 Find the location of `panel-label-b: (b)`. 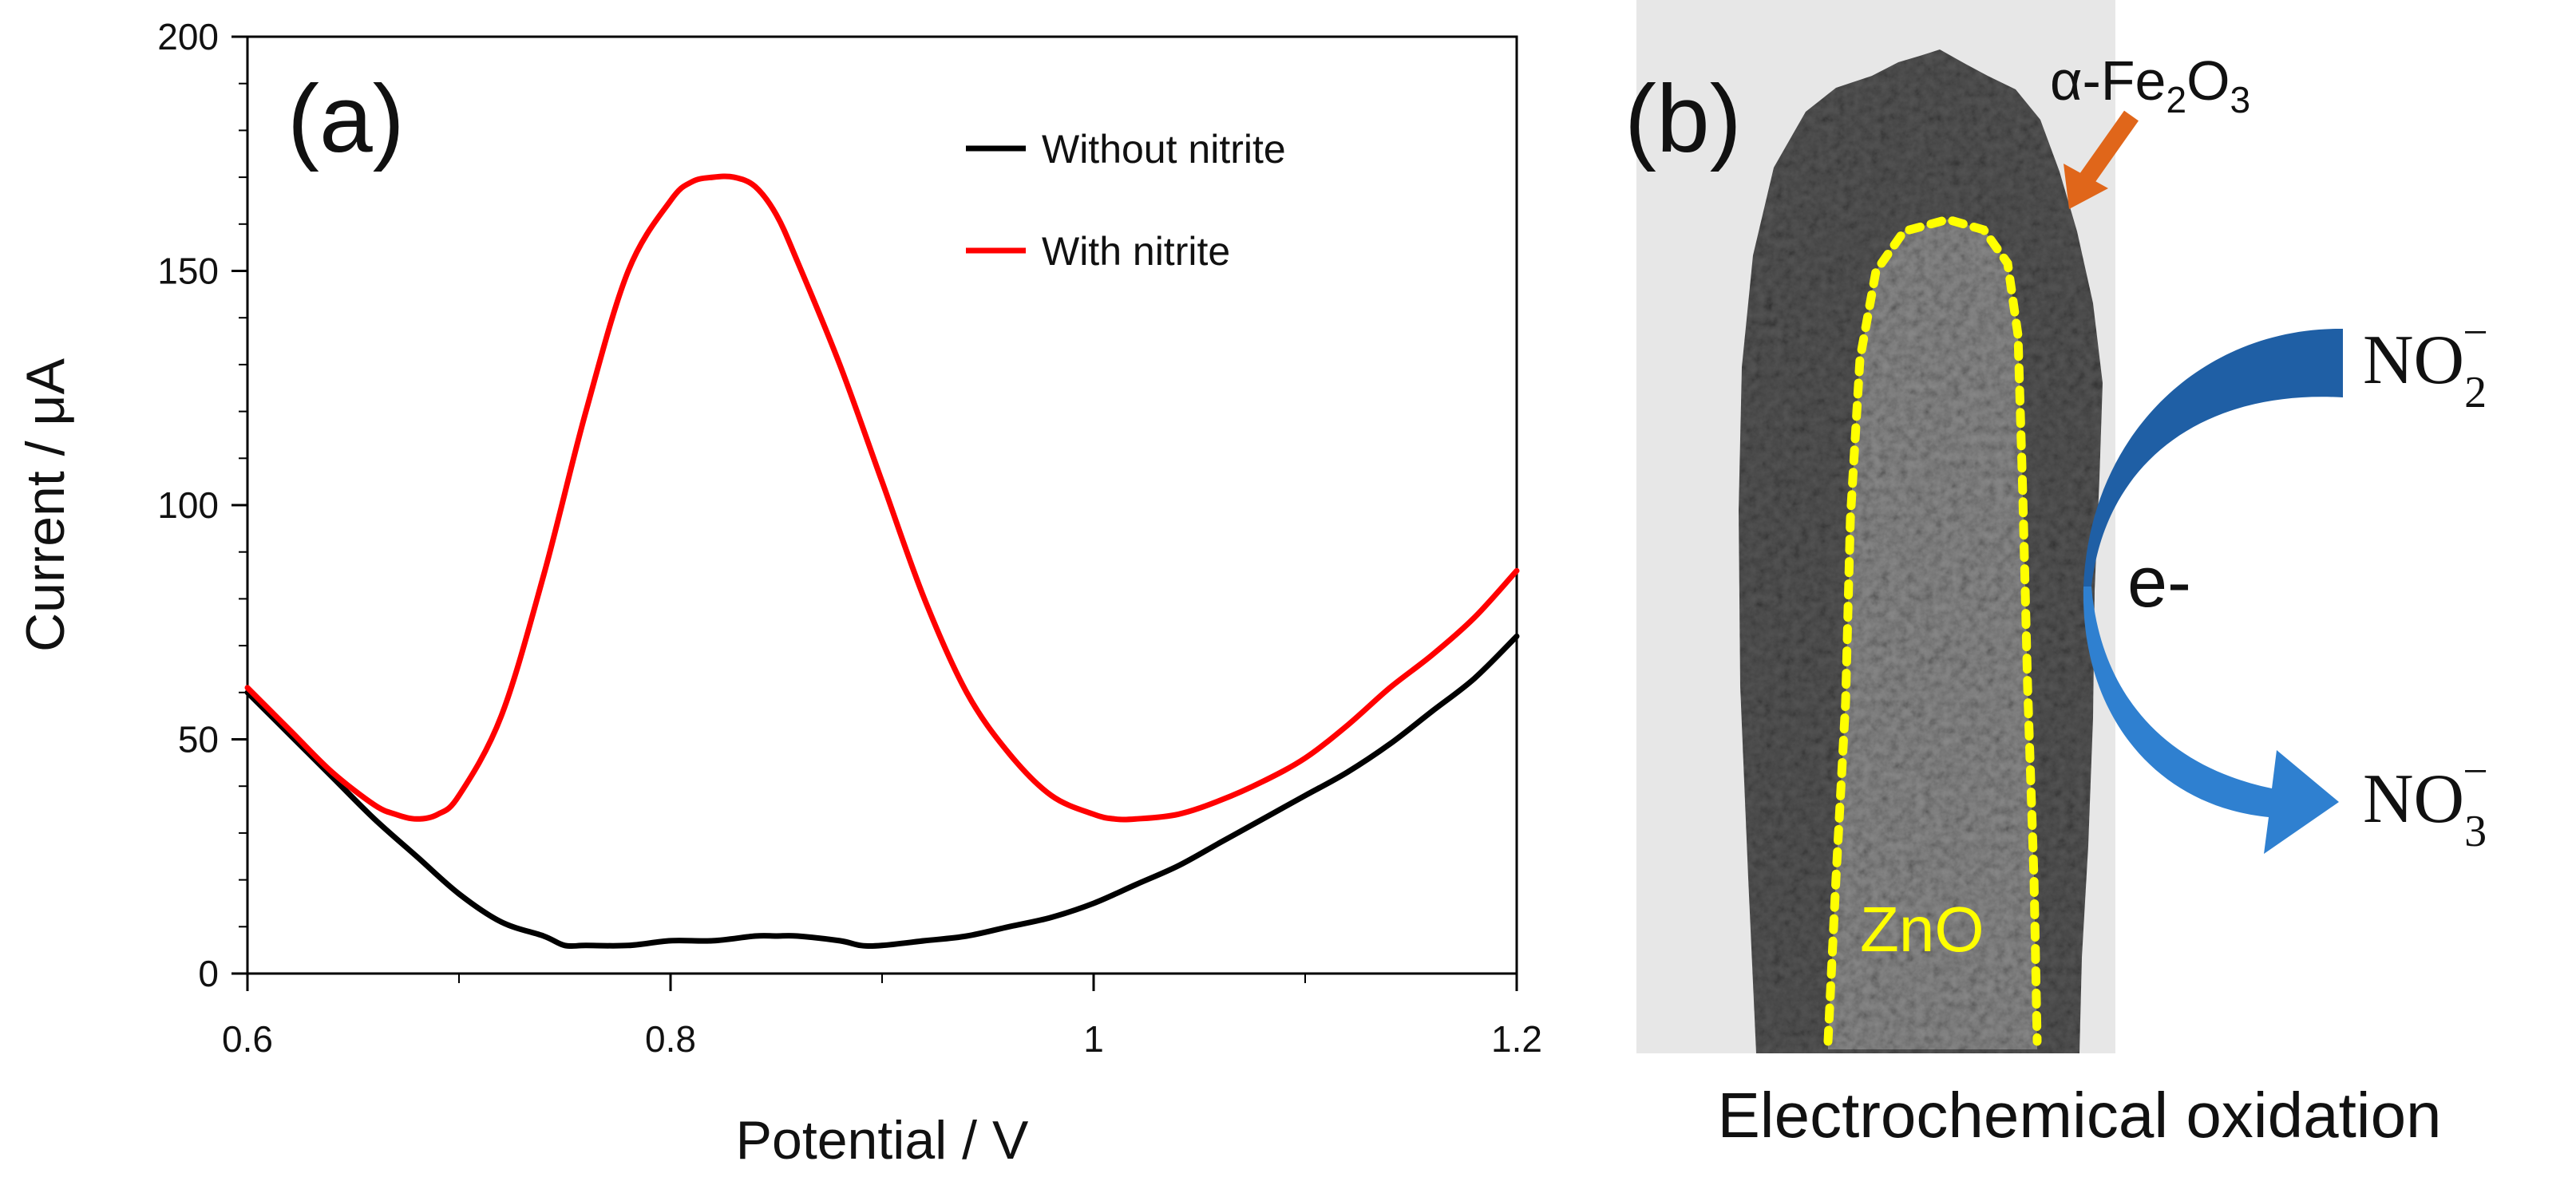

panel-label-b: (b) is located at coordinates (1683, 118).